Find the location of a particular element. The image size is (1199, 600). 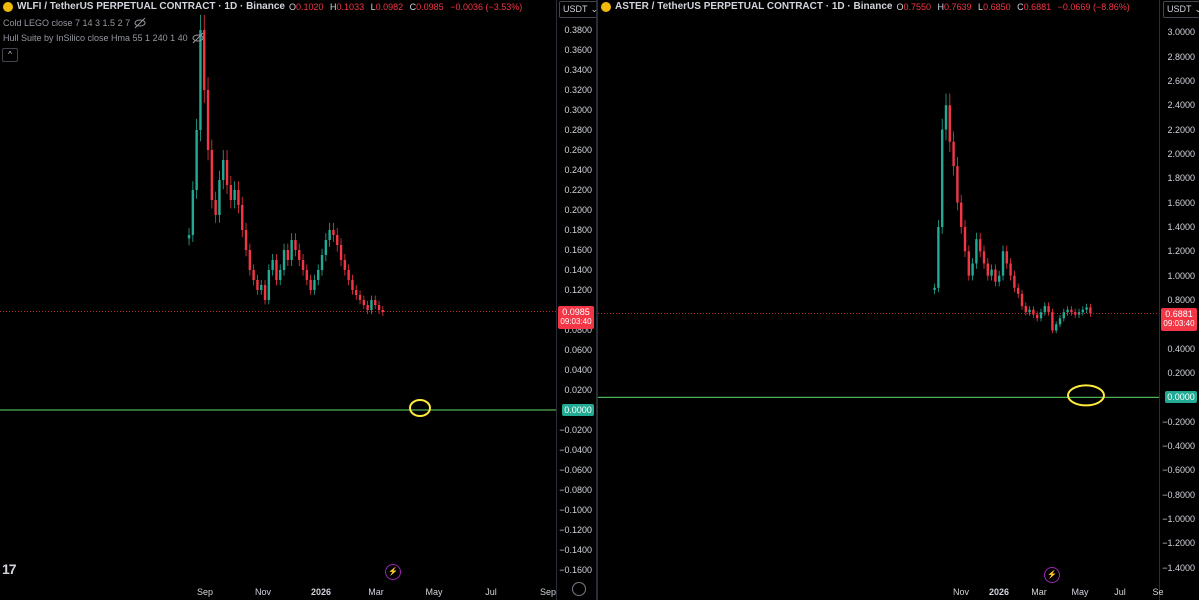

y-tick-label: 0.2600 is located at coordinates (578, 150).